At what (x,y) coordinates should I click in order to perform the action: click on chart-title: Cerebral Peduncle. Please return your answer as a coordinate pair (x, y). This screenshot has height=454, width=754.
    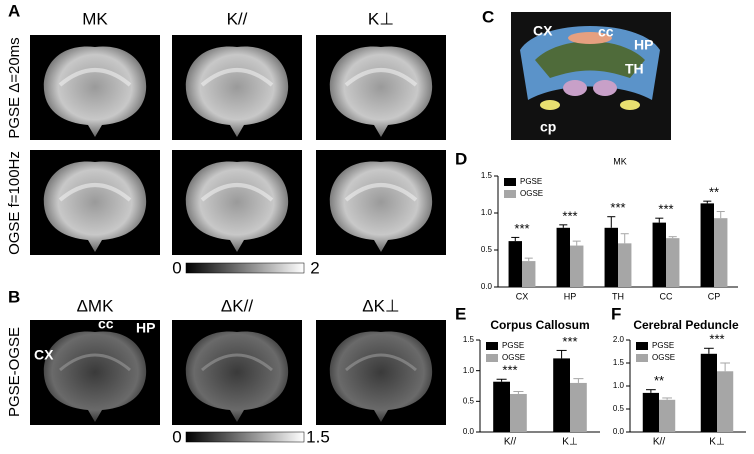
    Looking at the image, I should click on (686, 325).